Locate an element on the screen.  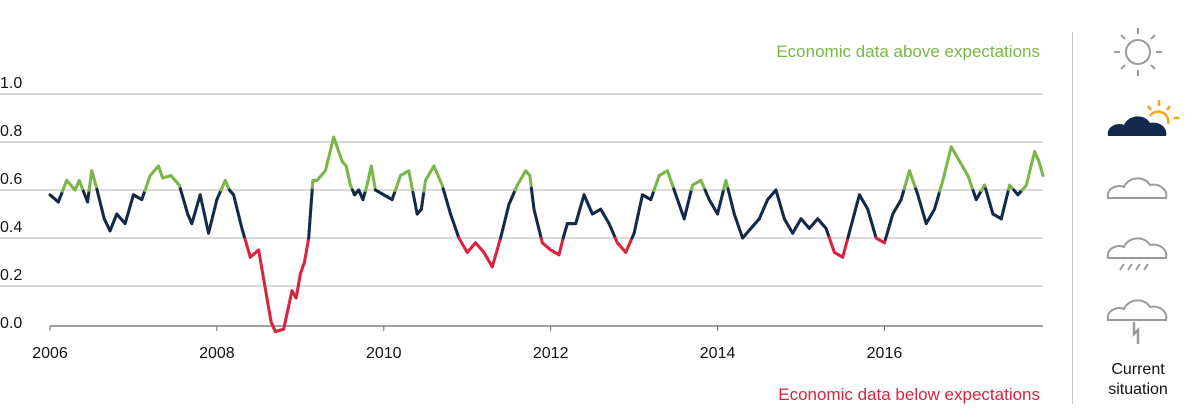
series-segment is located at coordinates (1042, 175).